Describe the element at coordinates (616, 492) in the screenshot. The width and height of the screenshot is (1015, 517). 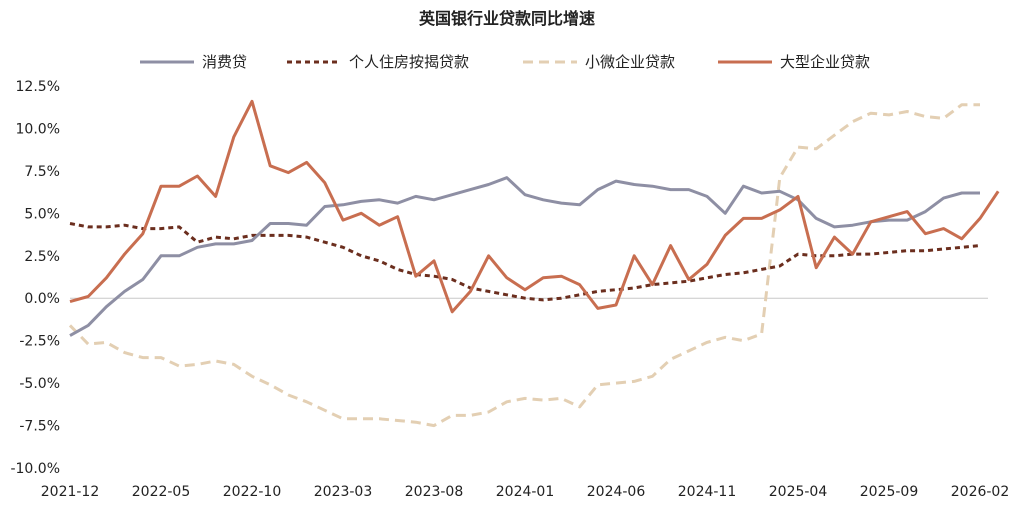
I see `x-tick-label: 2024-06` at that location.